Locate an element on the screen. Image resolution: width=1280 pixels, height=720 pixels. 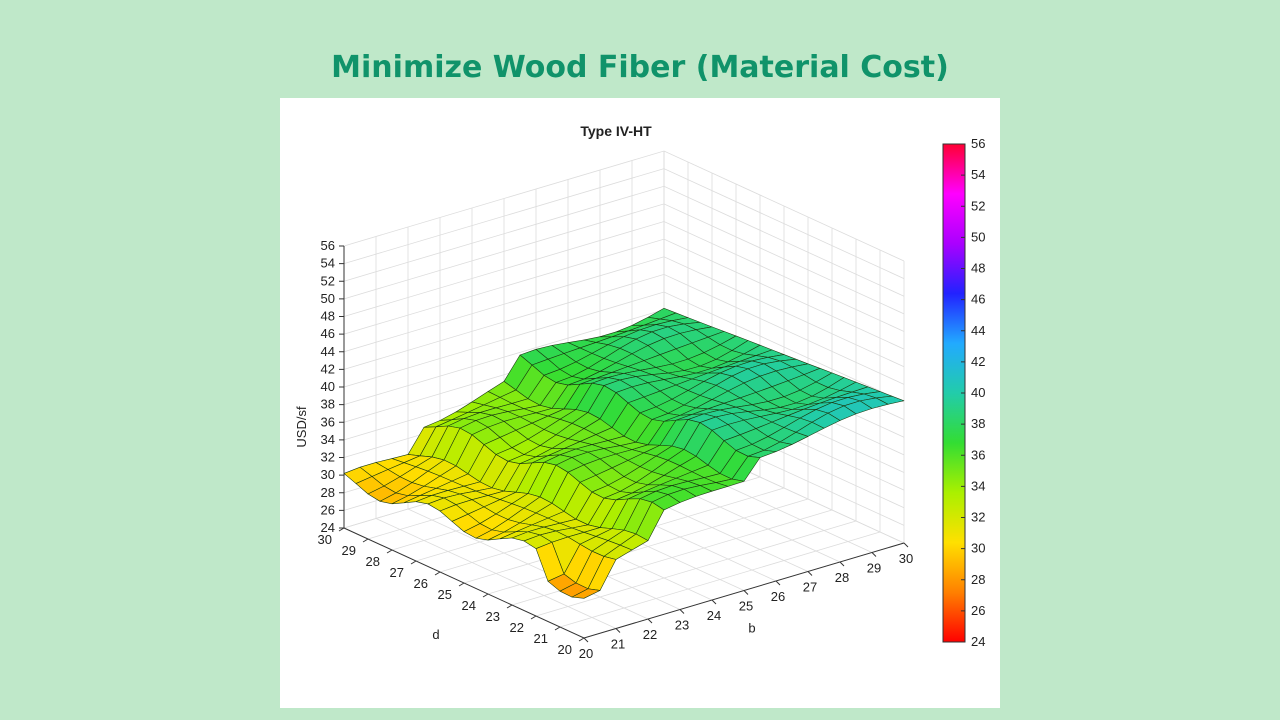
z-tick-label: 42 is located at coordinates (328, 368).